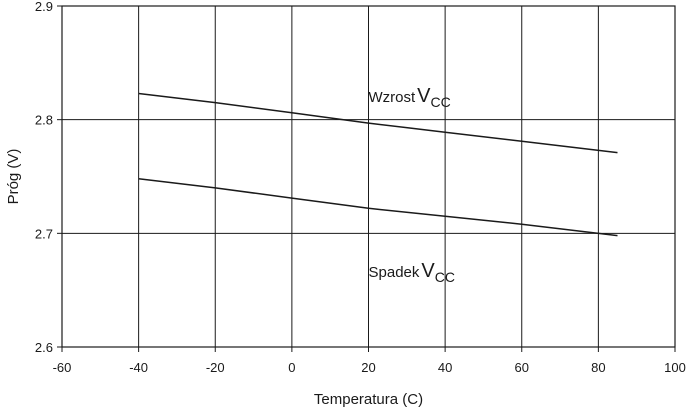  What do you see at coordinates (44, 120) in the screenshot?
I see `y-tick-label: 2.8` at bounding box center [44, 120].